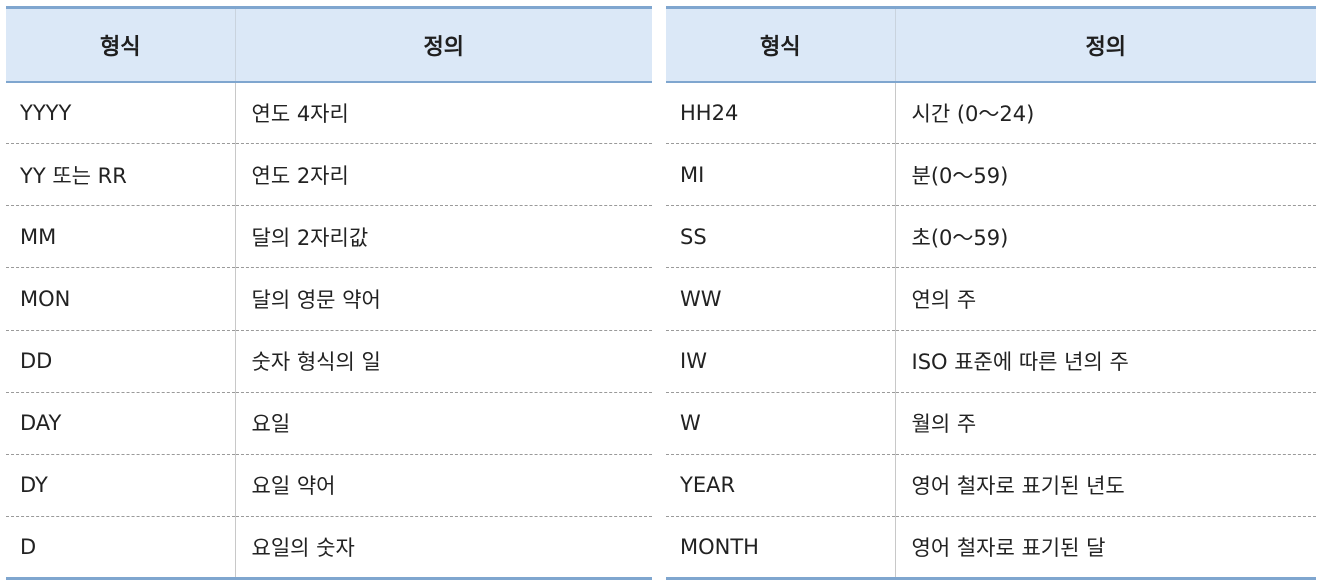  I want to click on format-cell: YYYY, so click(120, 113).